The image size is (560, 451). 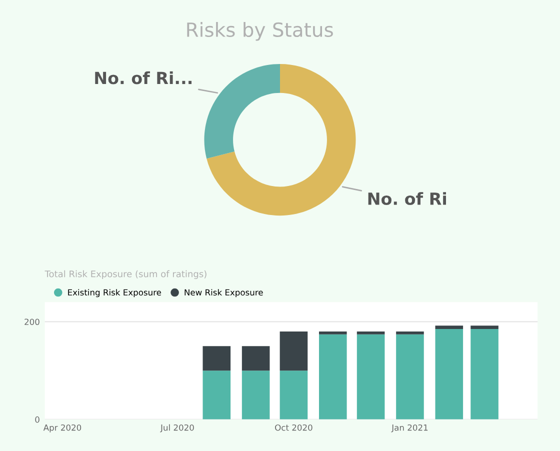 I want to click on slice-label: No. of Ri, so click(x=407, y=199).